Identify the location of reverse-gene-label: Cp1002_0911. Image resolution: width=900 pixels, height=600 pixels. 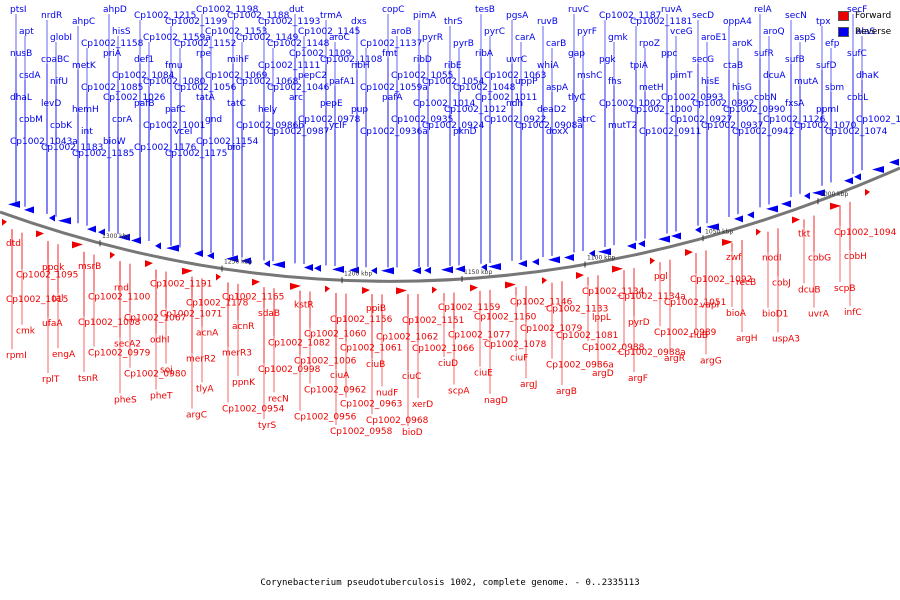
(670, 132).